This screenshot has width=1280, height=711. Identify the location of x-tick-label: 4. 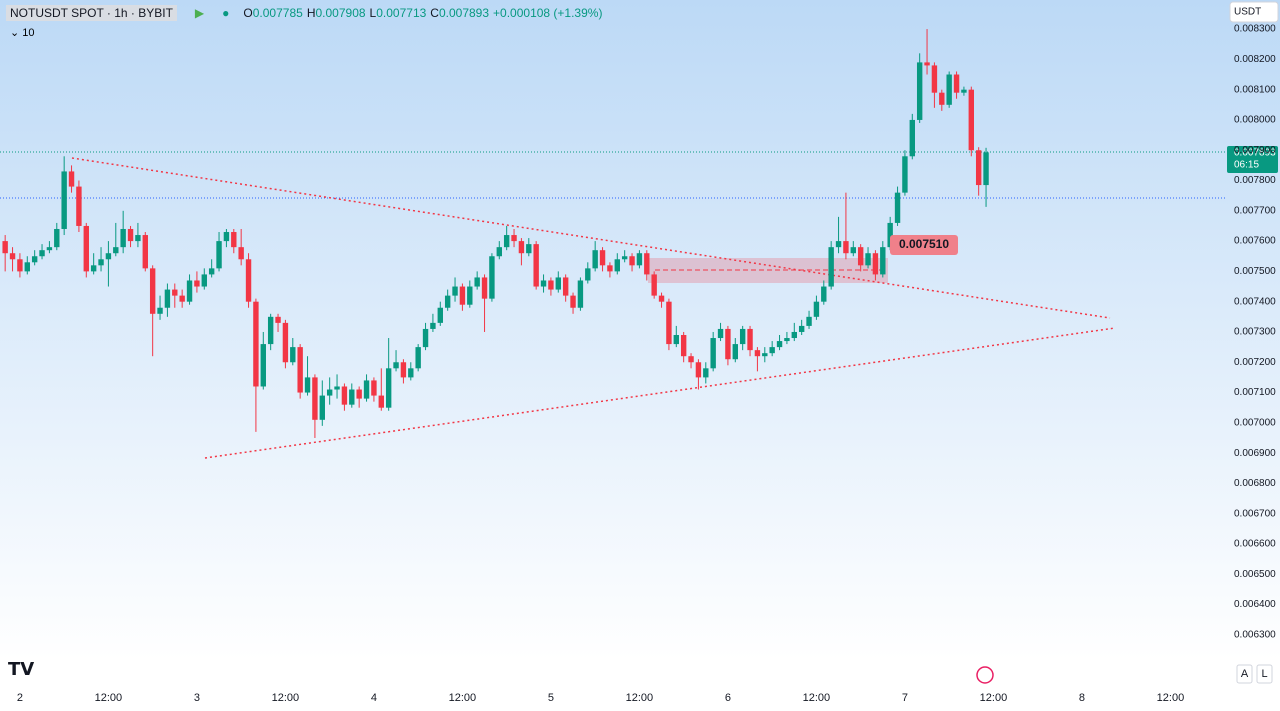
(374, 698).